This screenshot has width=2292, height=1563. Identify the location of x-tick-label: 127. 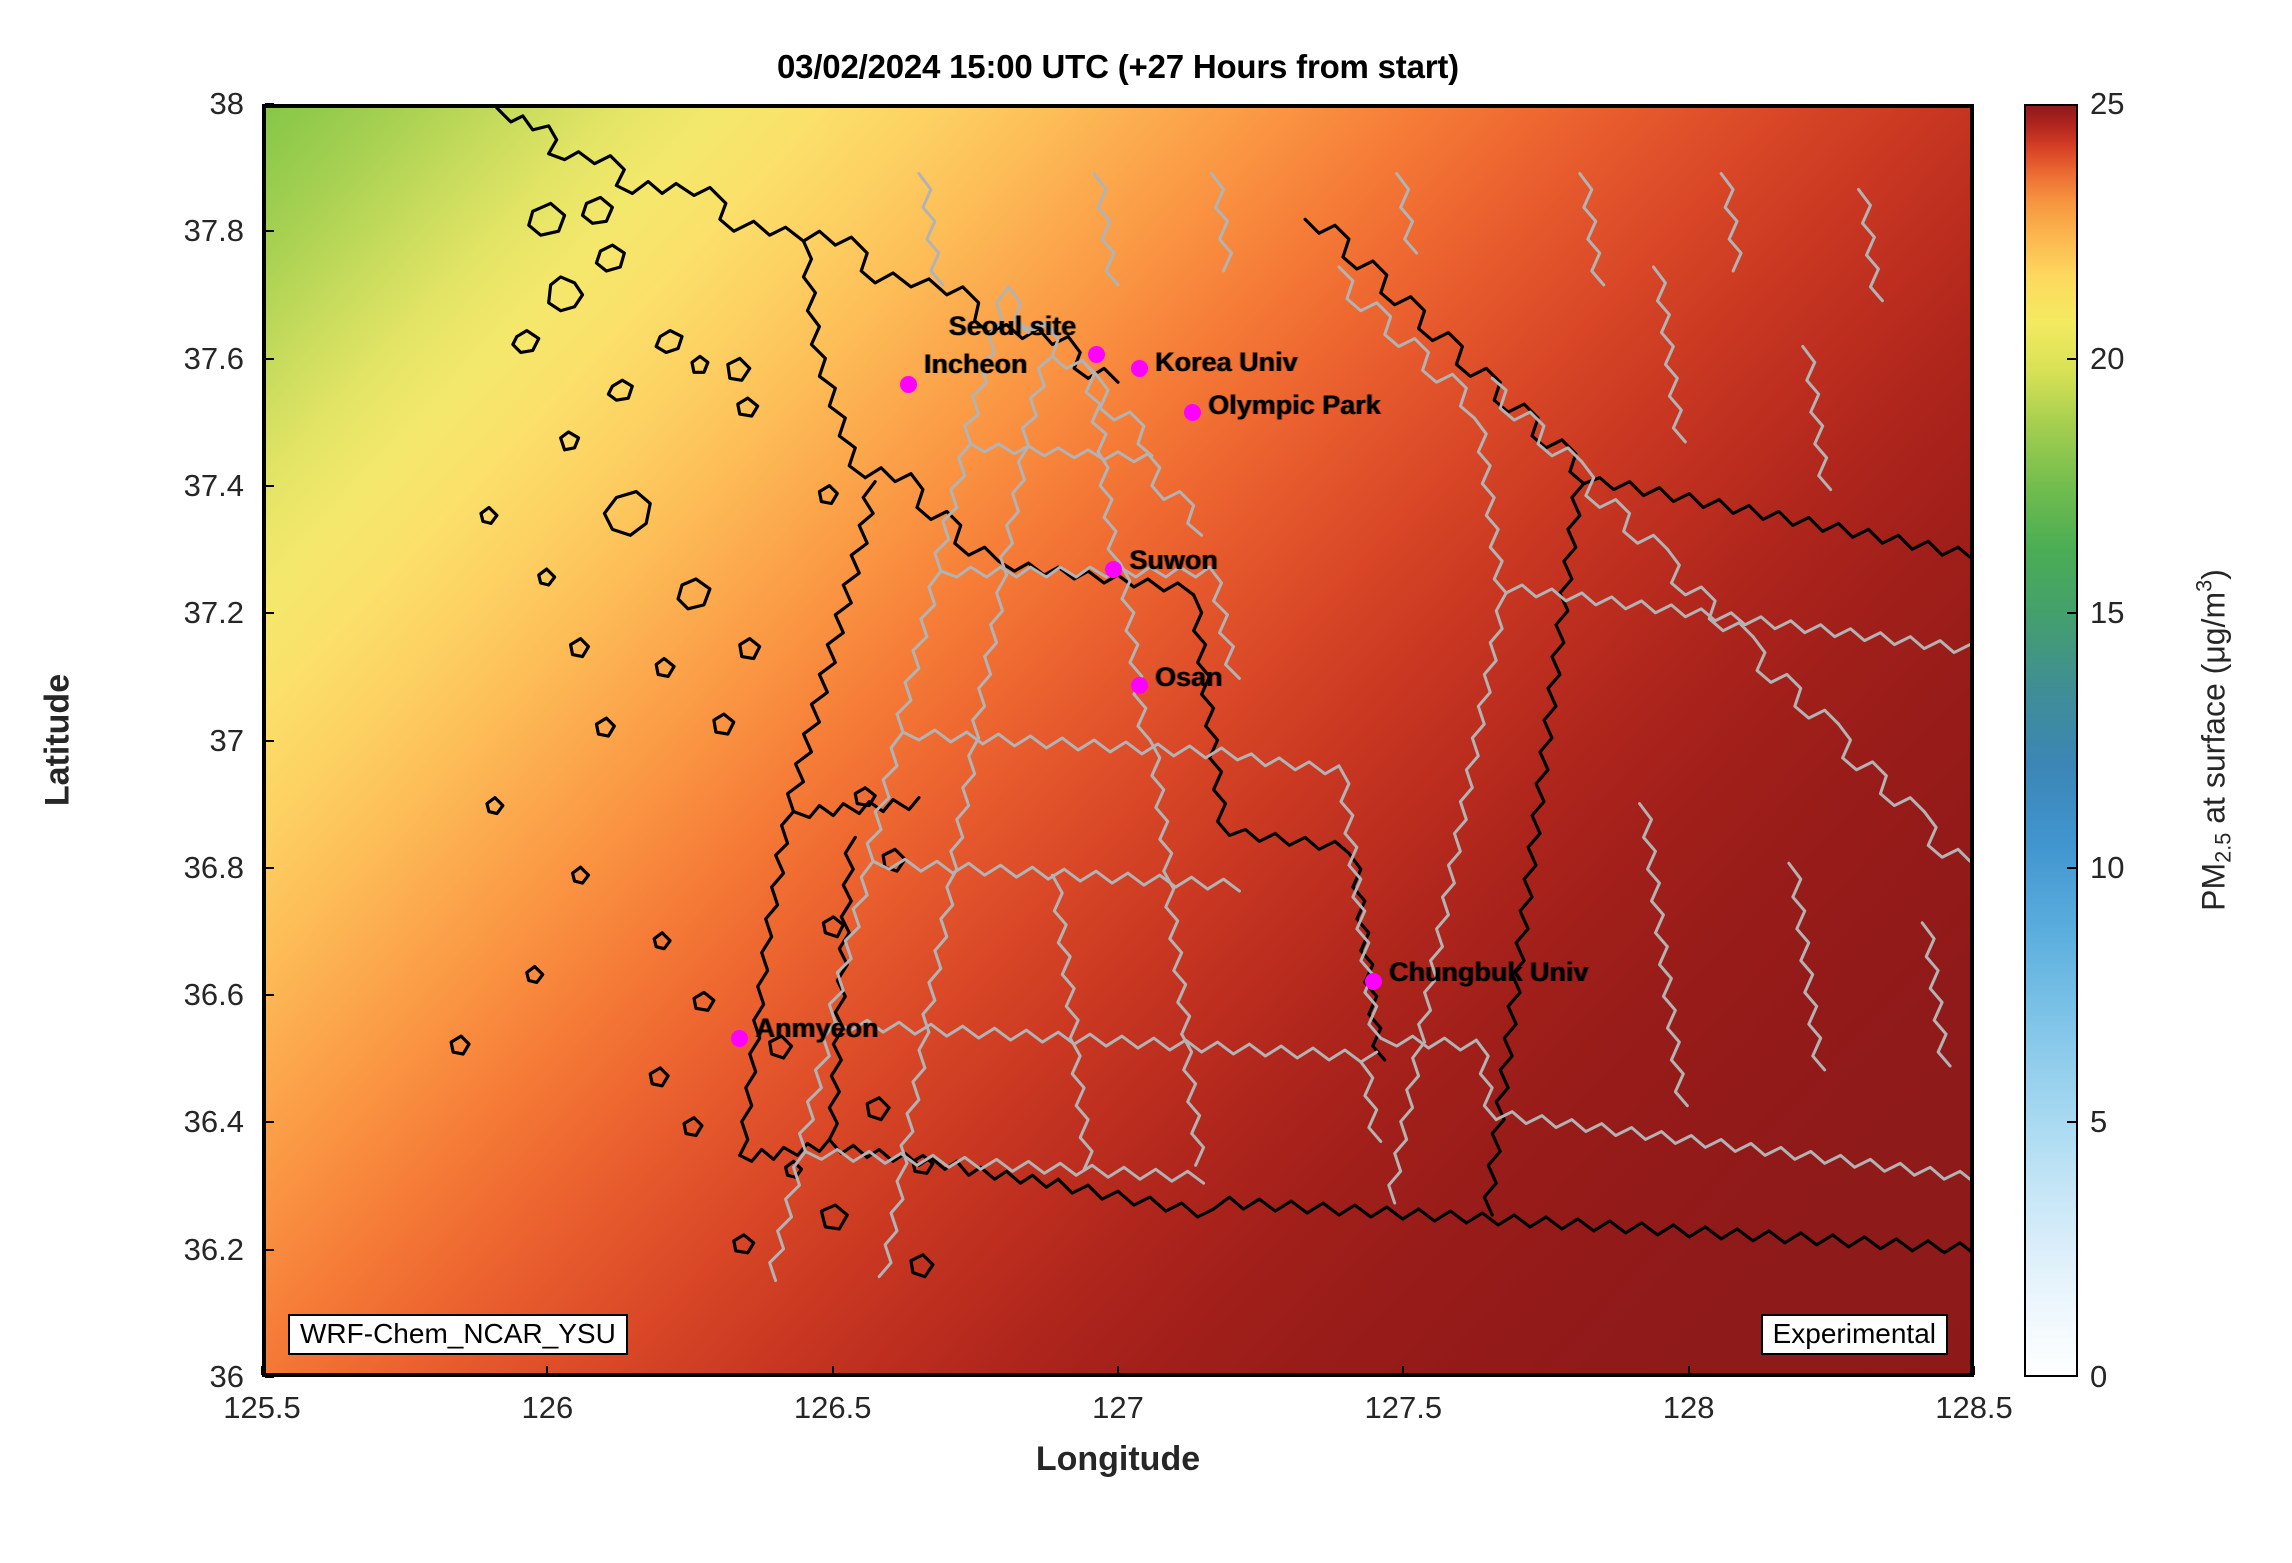
(1118, 1407).